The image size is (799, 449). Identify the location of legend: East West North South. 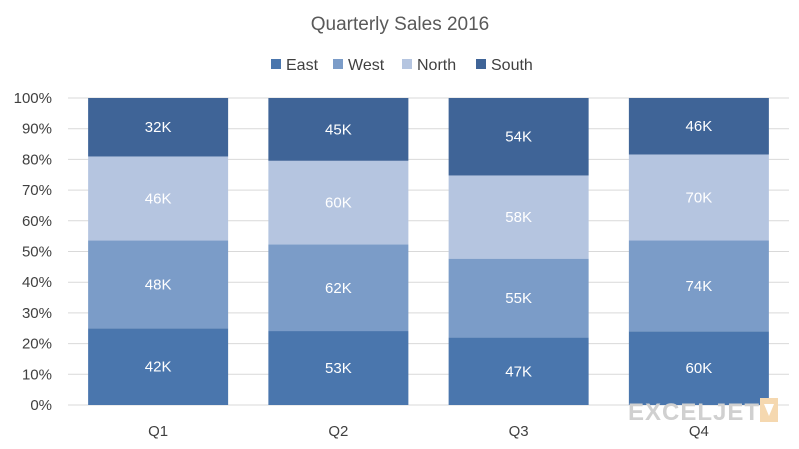
(402, 65).